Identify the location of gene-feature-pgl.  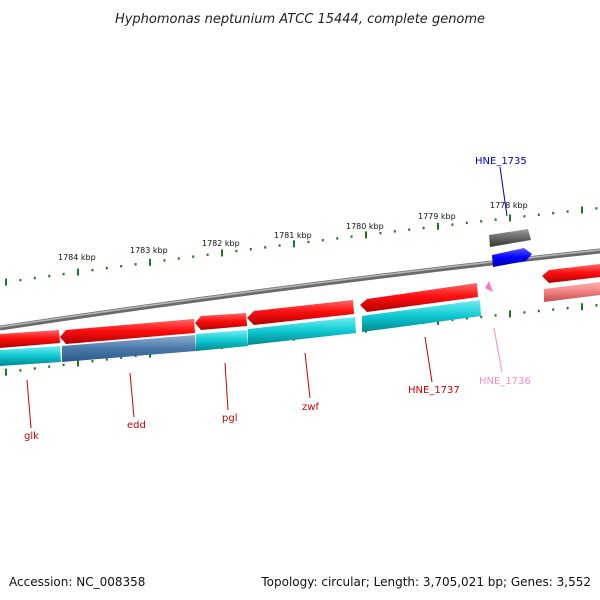
(222, 340).